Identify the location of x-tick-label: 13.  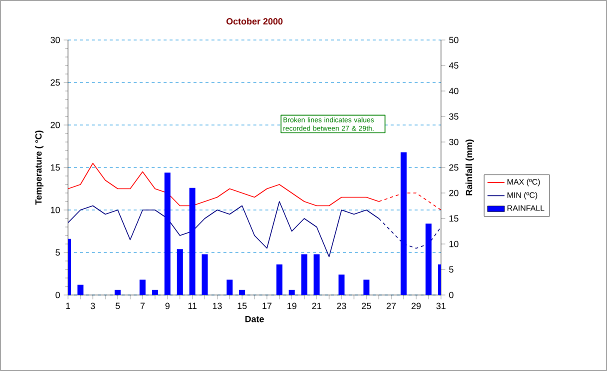
(217, 306).